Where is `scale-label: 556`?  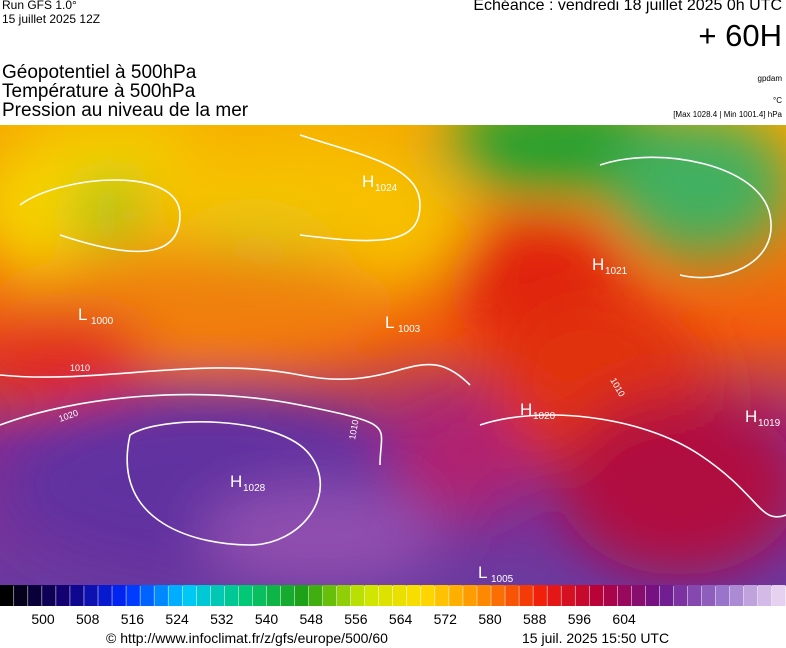 scale-label: 556 is located at coordinates (356, 619).